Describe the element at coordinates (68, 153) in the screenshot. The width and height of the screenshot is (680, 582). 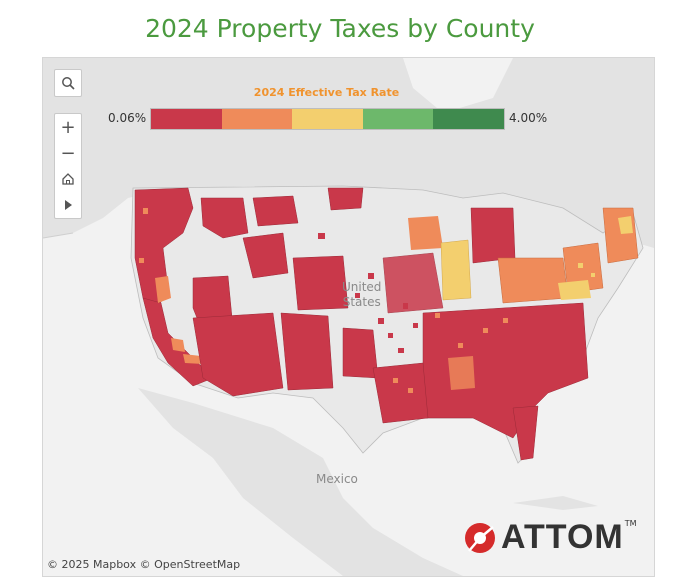
I see `zoom-out-icon: −` at that location.